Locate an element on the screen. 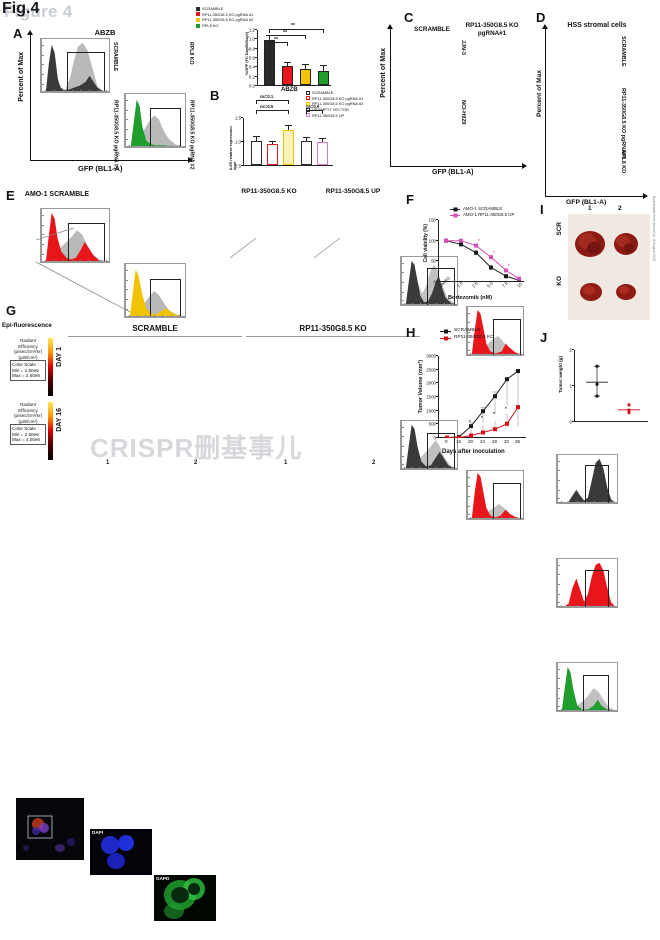 Image resolution: width=660 pixels, height=940 pixels. legend-f-label-0: AMO-1 SCRAMBLE is located at coordinates (483, 208).